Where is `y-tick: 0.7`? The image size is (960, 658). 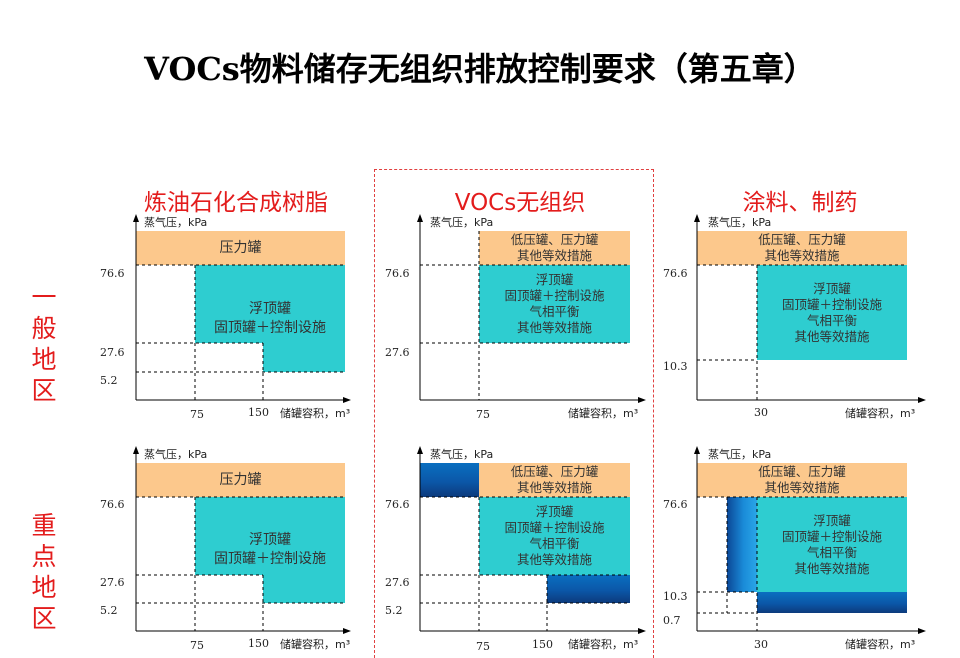 y-tick: 0.7 is located at coordinates (672, 620).